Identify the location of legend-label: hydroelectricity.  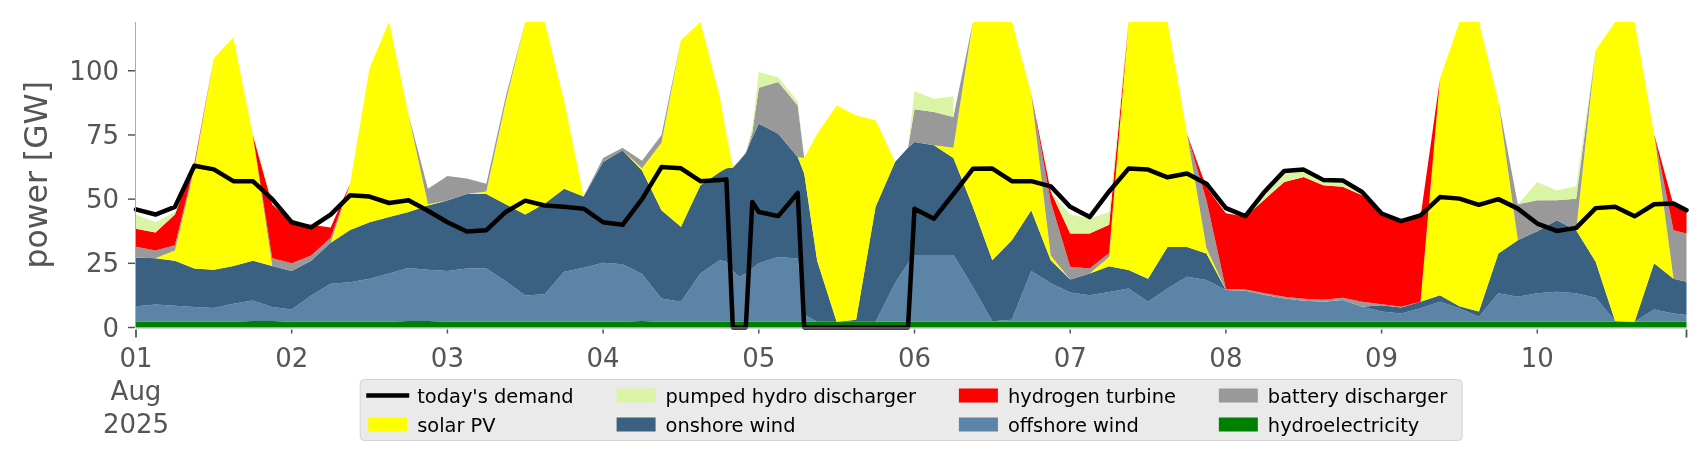
(1343, 424).